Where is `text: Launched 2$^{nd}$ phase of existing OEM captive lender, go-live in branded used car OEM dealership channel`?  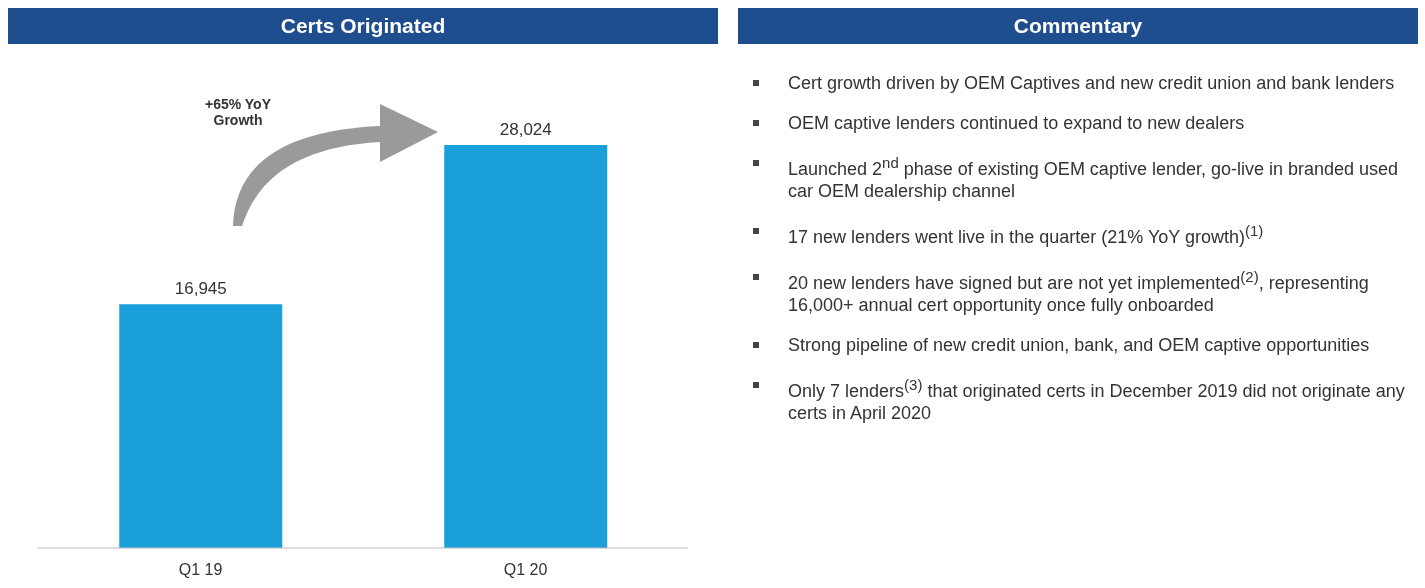 text: Launched 2$^{nd}$ phase of existing OEM captive lender, go-live in branded used car OEM dealership channel is located at coordinates (1094, 177).